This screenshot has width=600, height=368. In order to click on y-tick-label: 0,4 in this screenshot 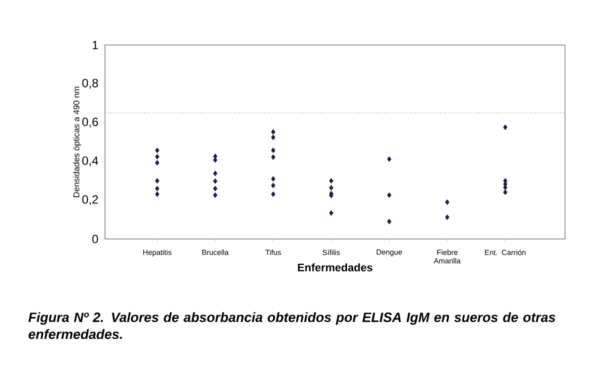, I will do `click(90, 161)`.